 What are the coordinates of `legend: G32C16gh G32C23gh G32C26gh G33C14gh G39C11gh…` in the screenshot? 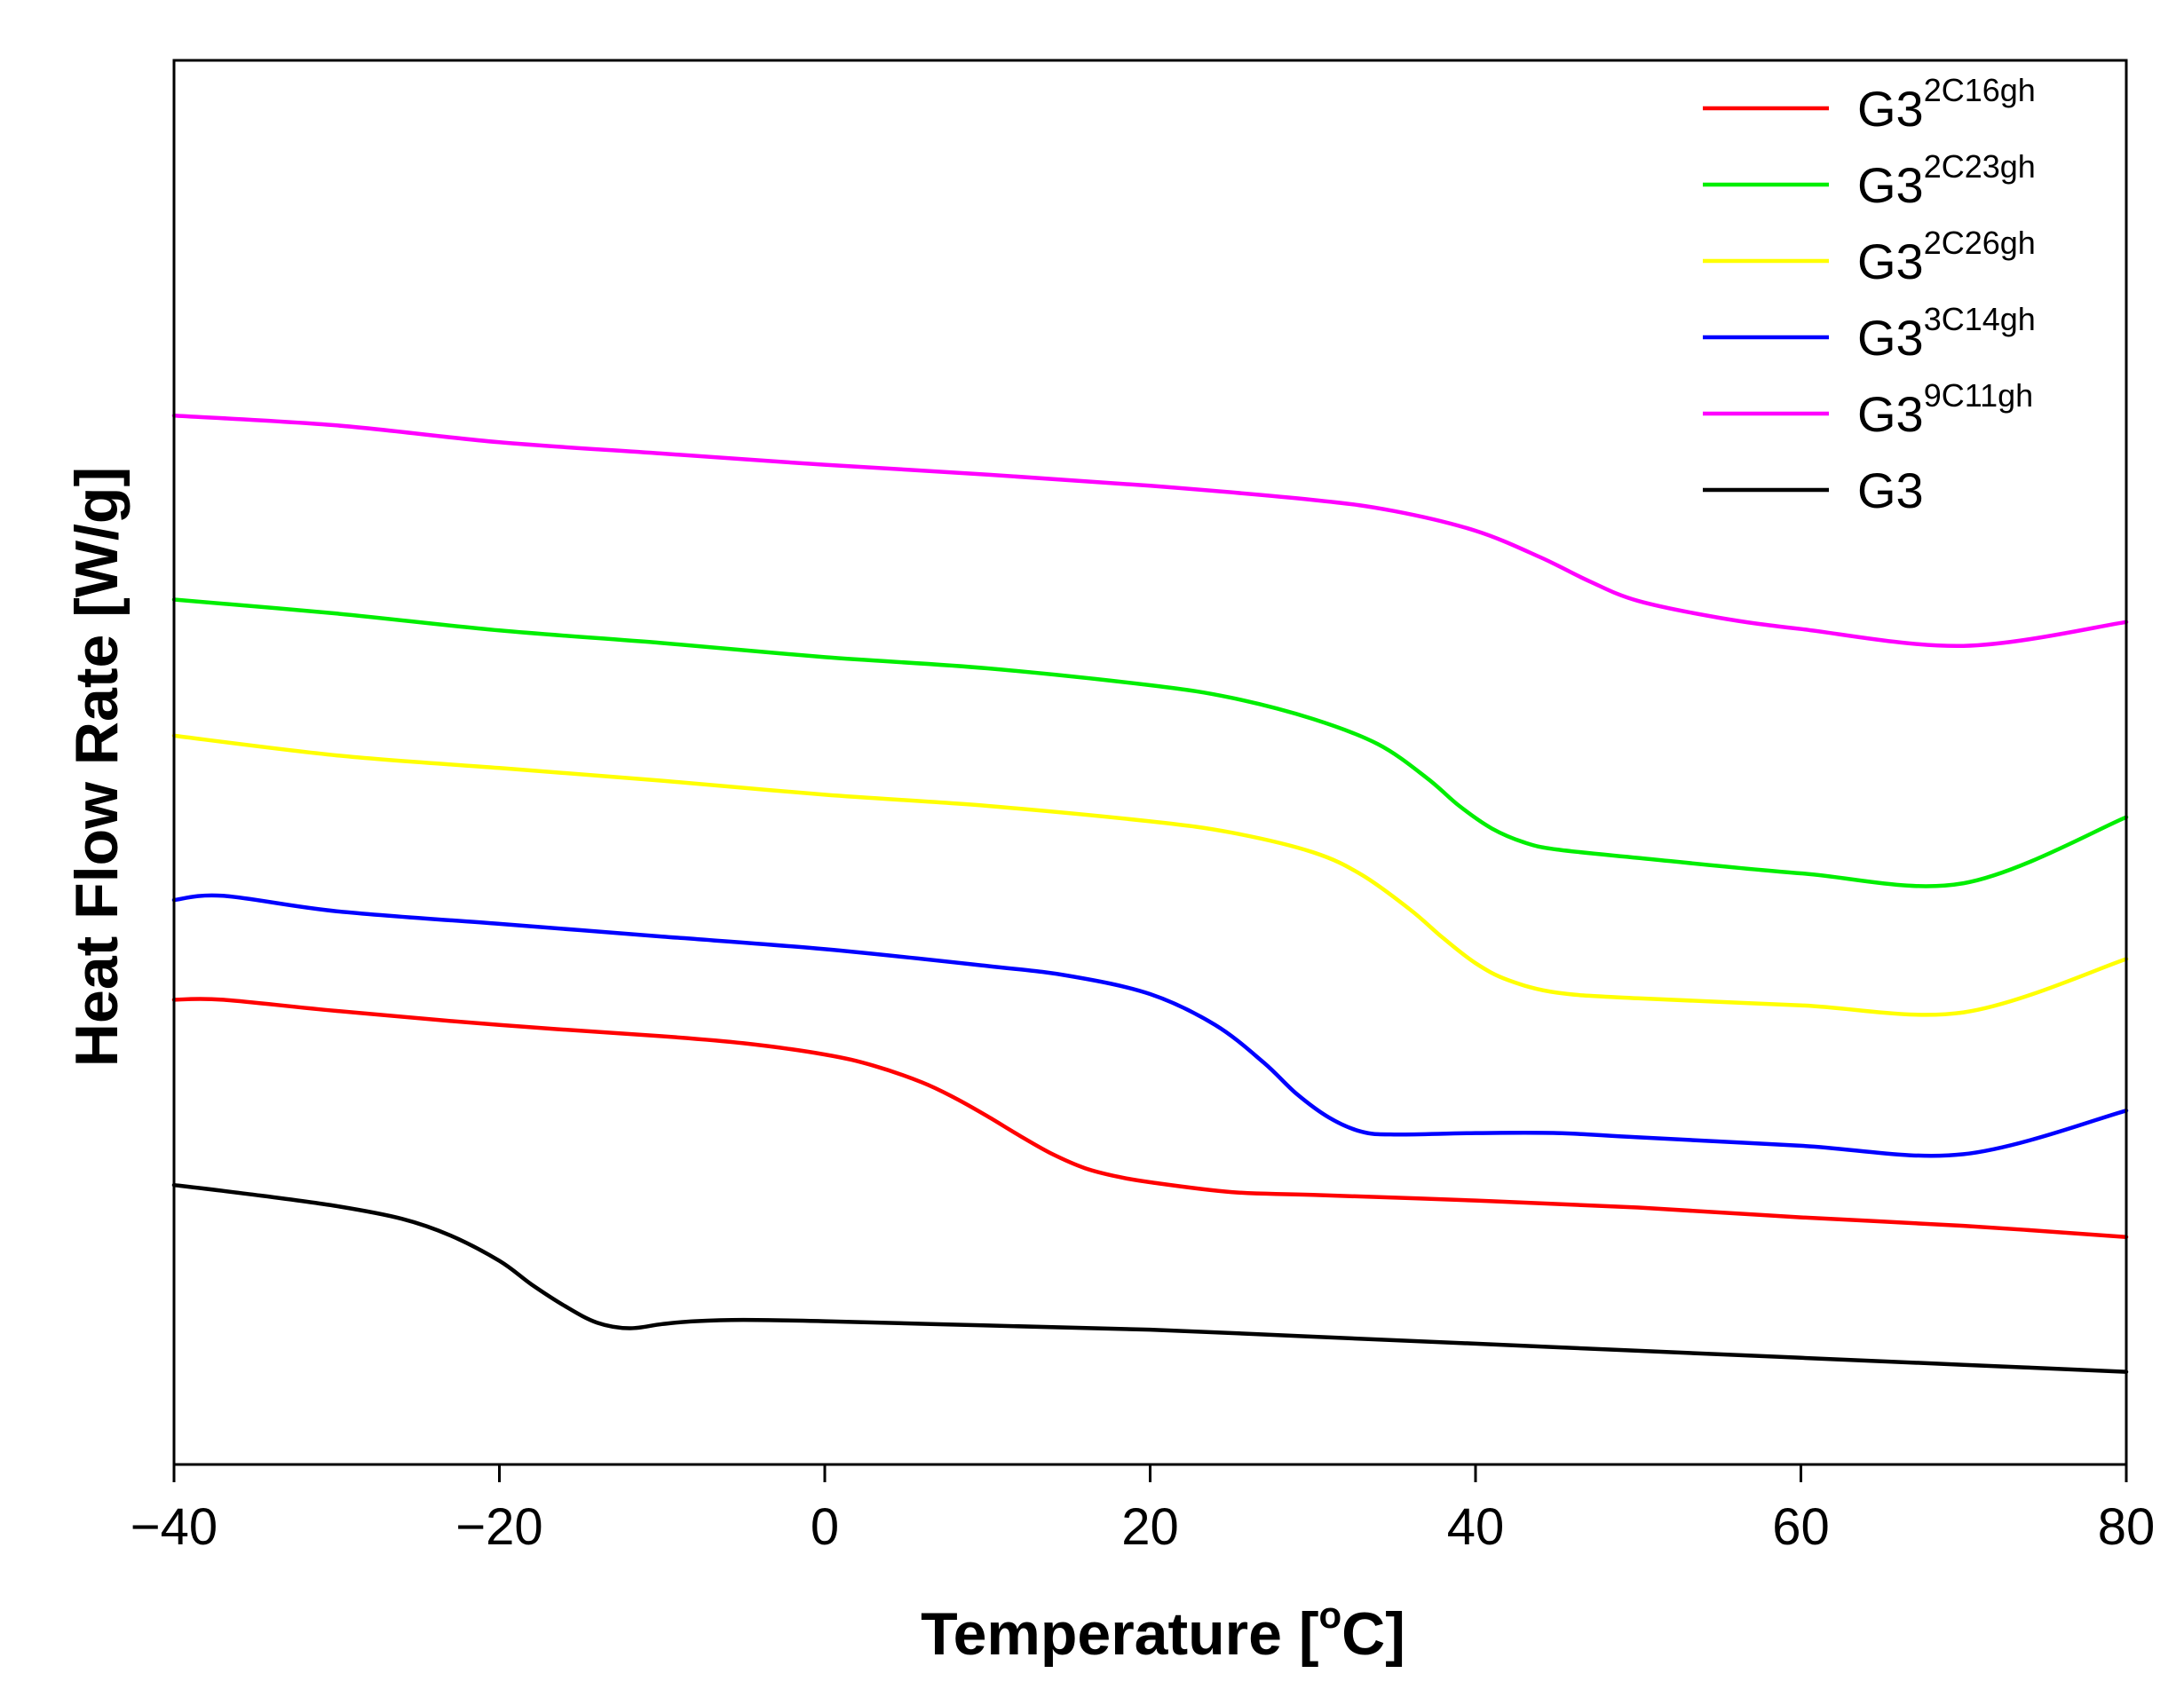 It's located at (1869, 295).